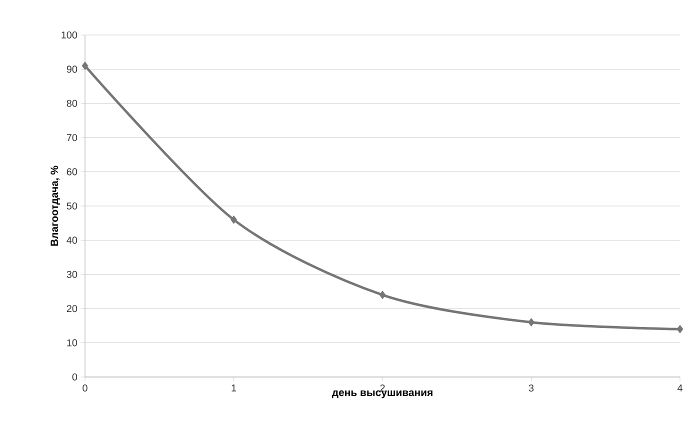 Image resolution: width=694 pixels, height=425 pixels. Describe the element at coordinates (679, 388) in the screenshot. I see `x-tick-label: 4` at that location.